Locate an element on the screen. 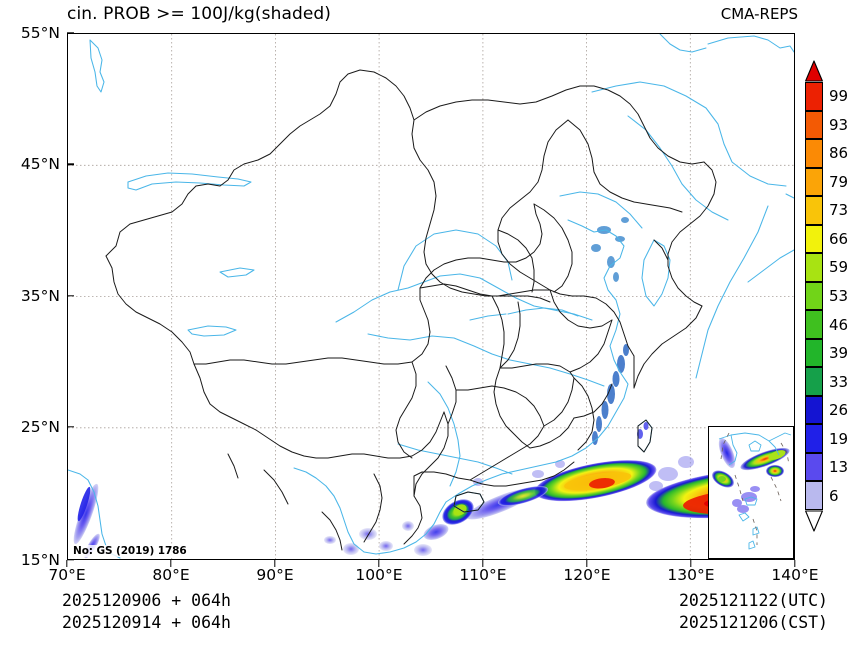 The height and width of the screenshot is (647, 860). colorbar-label-33: 33 is located at coordinates (839, 381).